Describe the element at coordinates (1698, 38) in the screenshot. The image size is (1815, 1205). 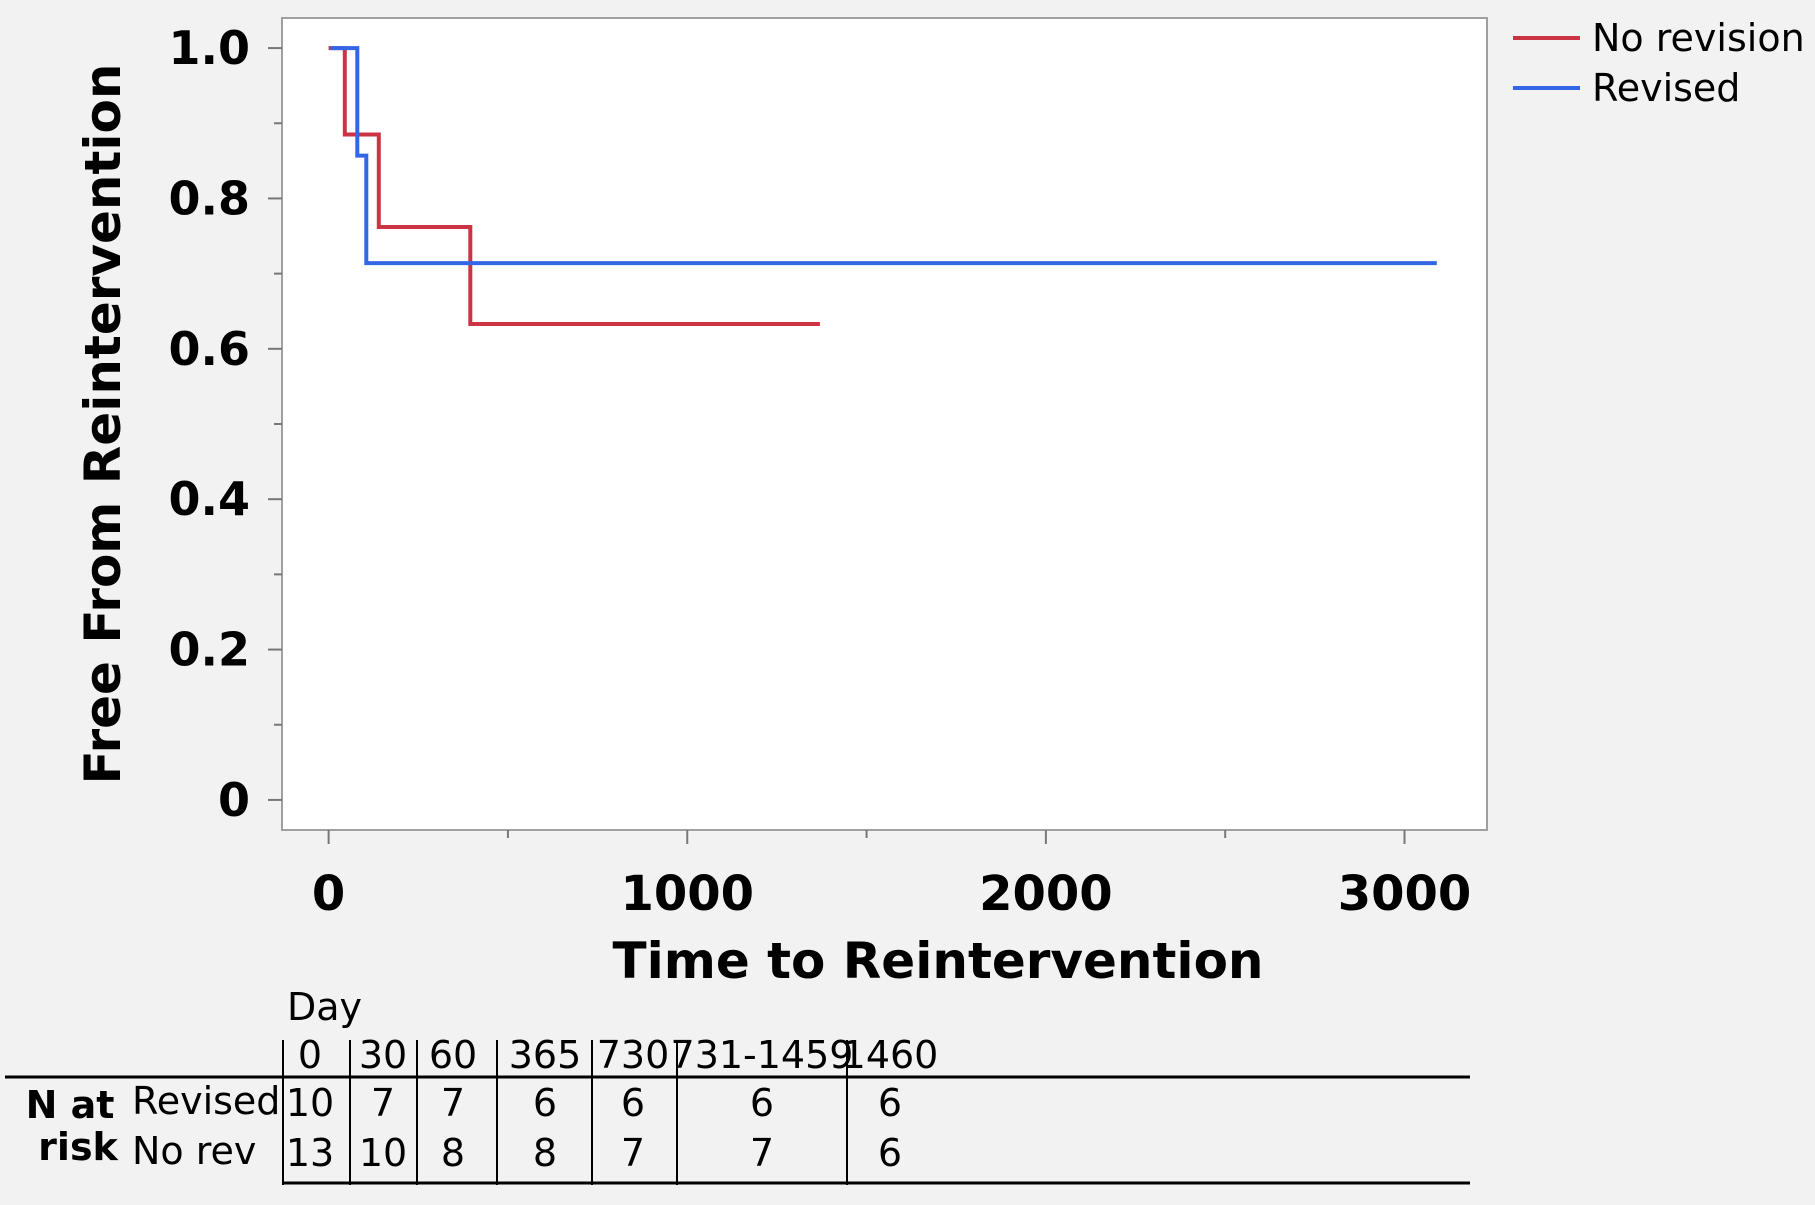
I see `legend-label: No revision` at that location.